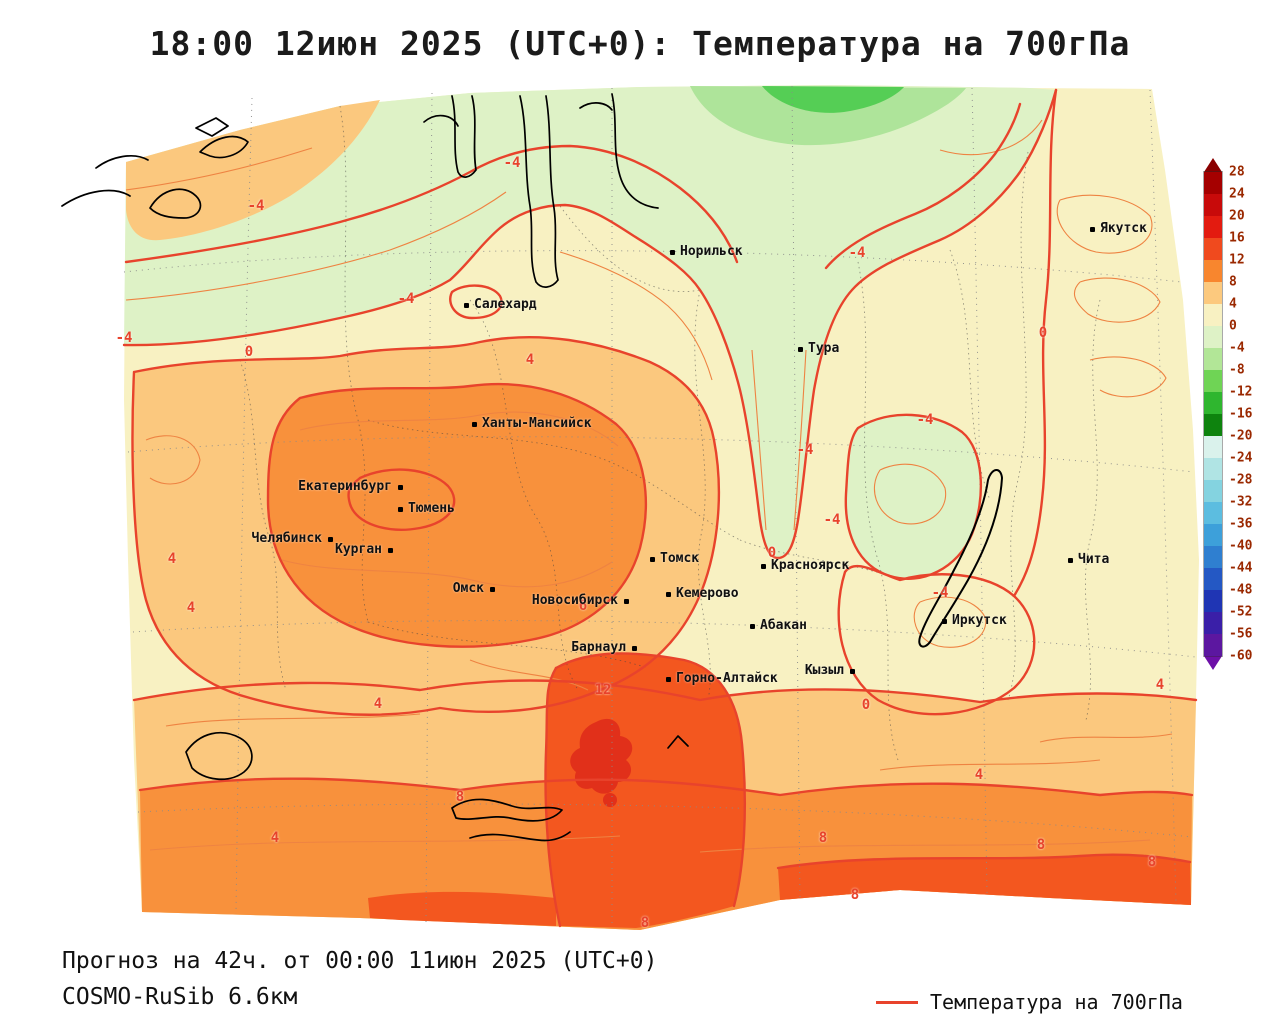  What do you see at coordinates (1237, 238) in the screenshot?
I see `colorbar-tick-label: 16` at bounding box center [1237, 238].